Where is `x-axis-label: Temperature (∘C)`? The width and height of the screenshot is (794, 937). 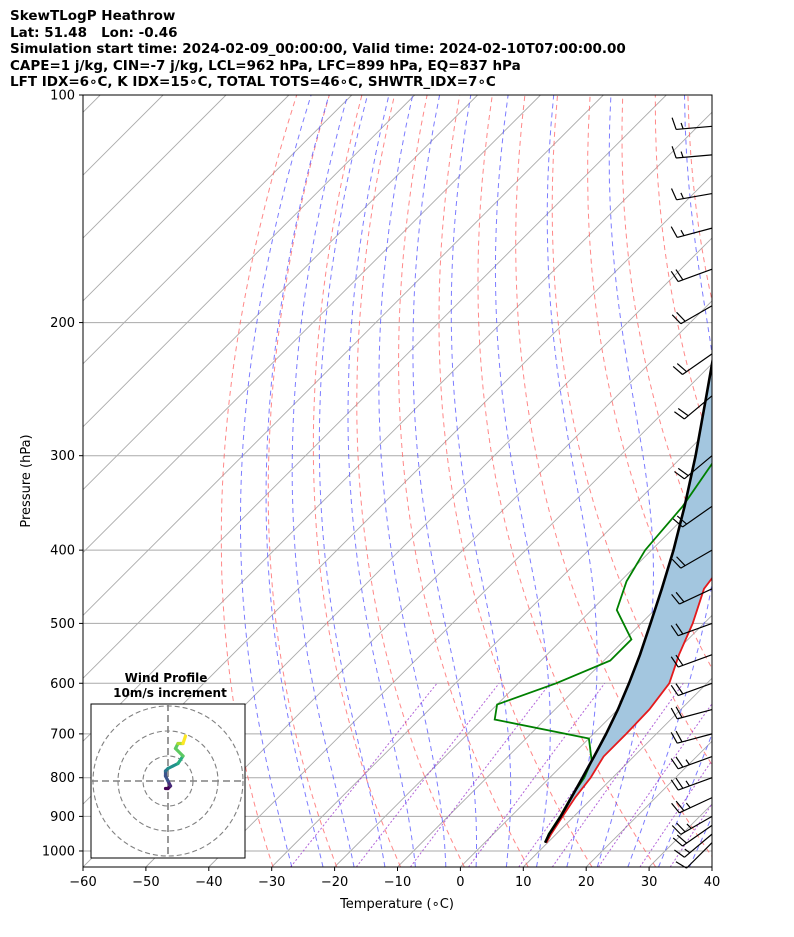
x-axis-label: Temperature (∘C) is located at coordinates (396, 904).